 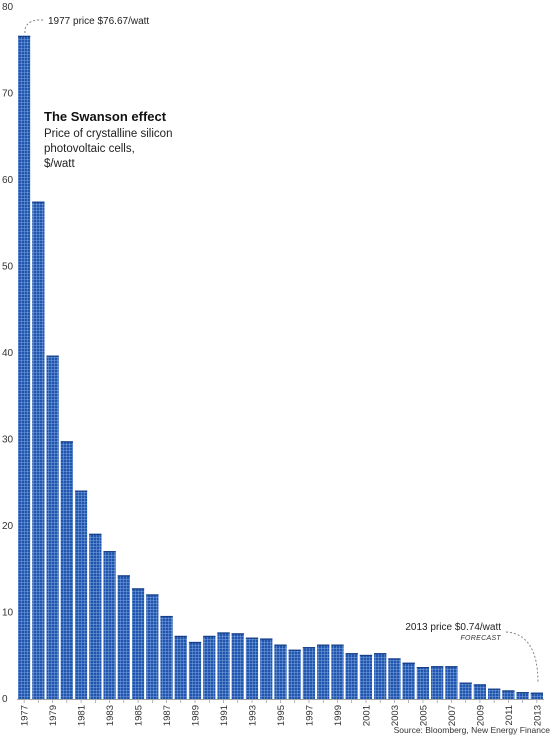 I want to click on bar-1978, so click(x=38, y=450).